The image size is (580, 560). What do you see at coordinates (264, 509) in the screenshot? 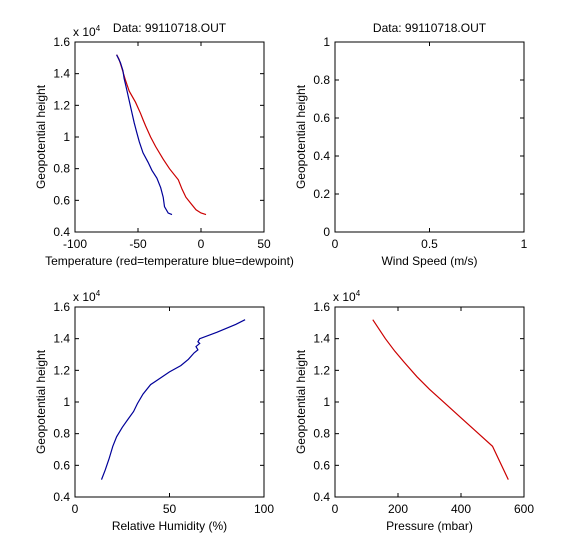
I see `x-tick-label: 100` at bounding box center [264, 509].